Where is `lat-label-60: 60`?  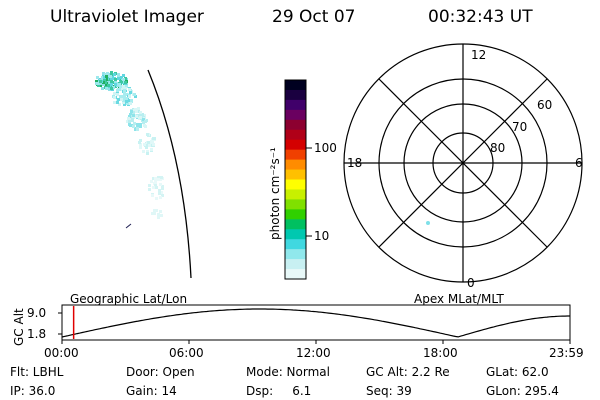 lat-label-60: 60 is located at coordinates (545, 105).